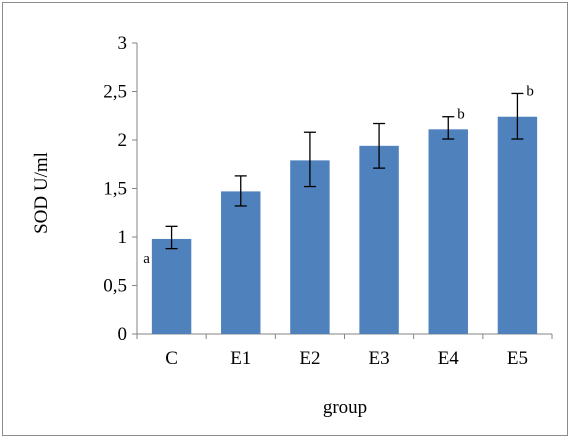  I want to click on significance-label: a, so click(146, 259).